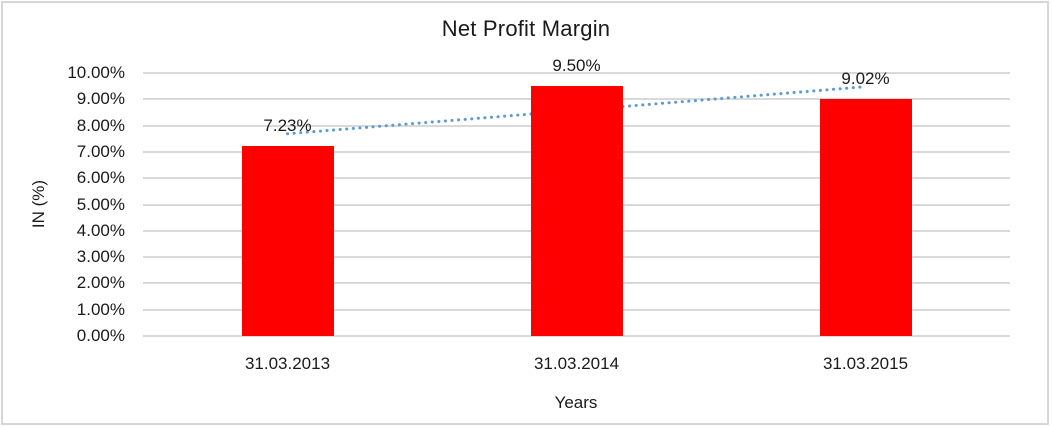 The height and width of the screenshot is (427, 1052). I want to click on bar-value-label: 9.02%, so click(865, 78).